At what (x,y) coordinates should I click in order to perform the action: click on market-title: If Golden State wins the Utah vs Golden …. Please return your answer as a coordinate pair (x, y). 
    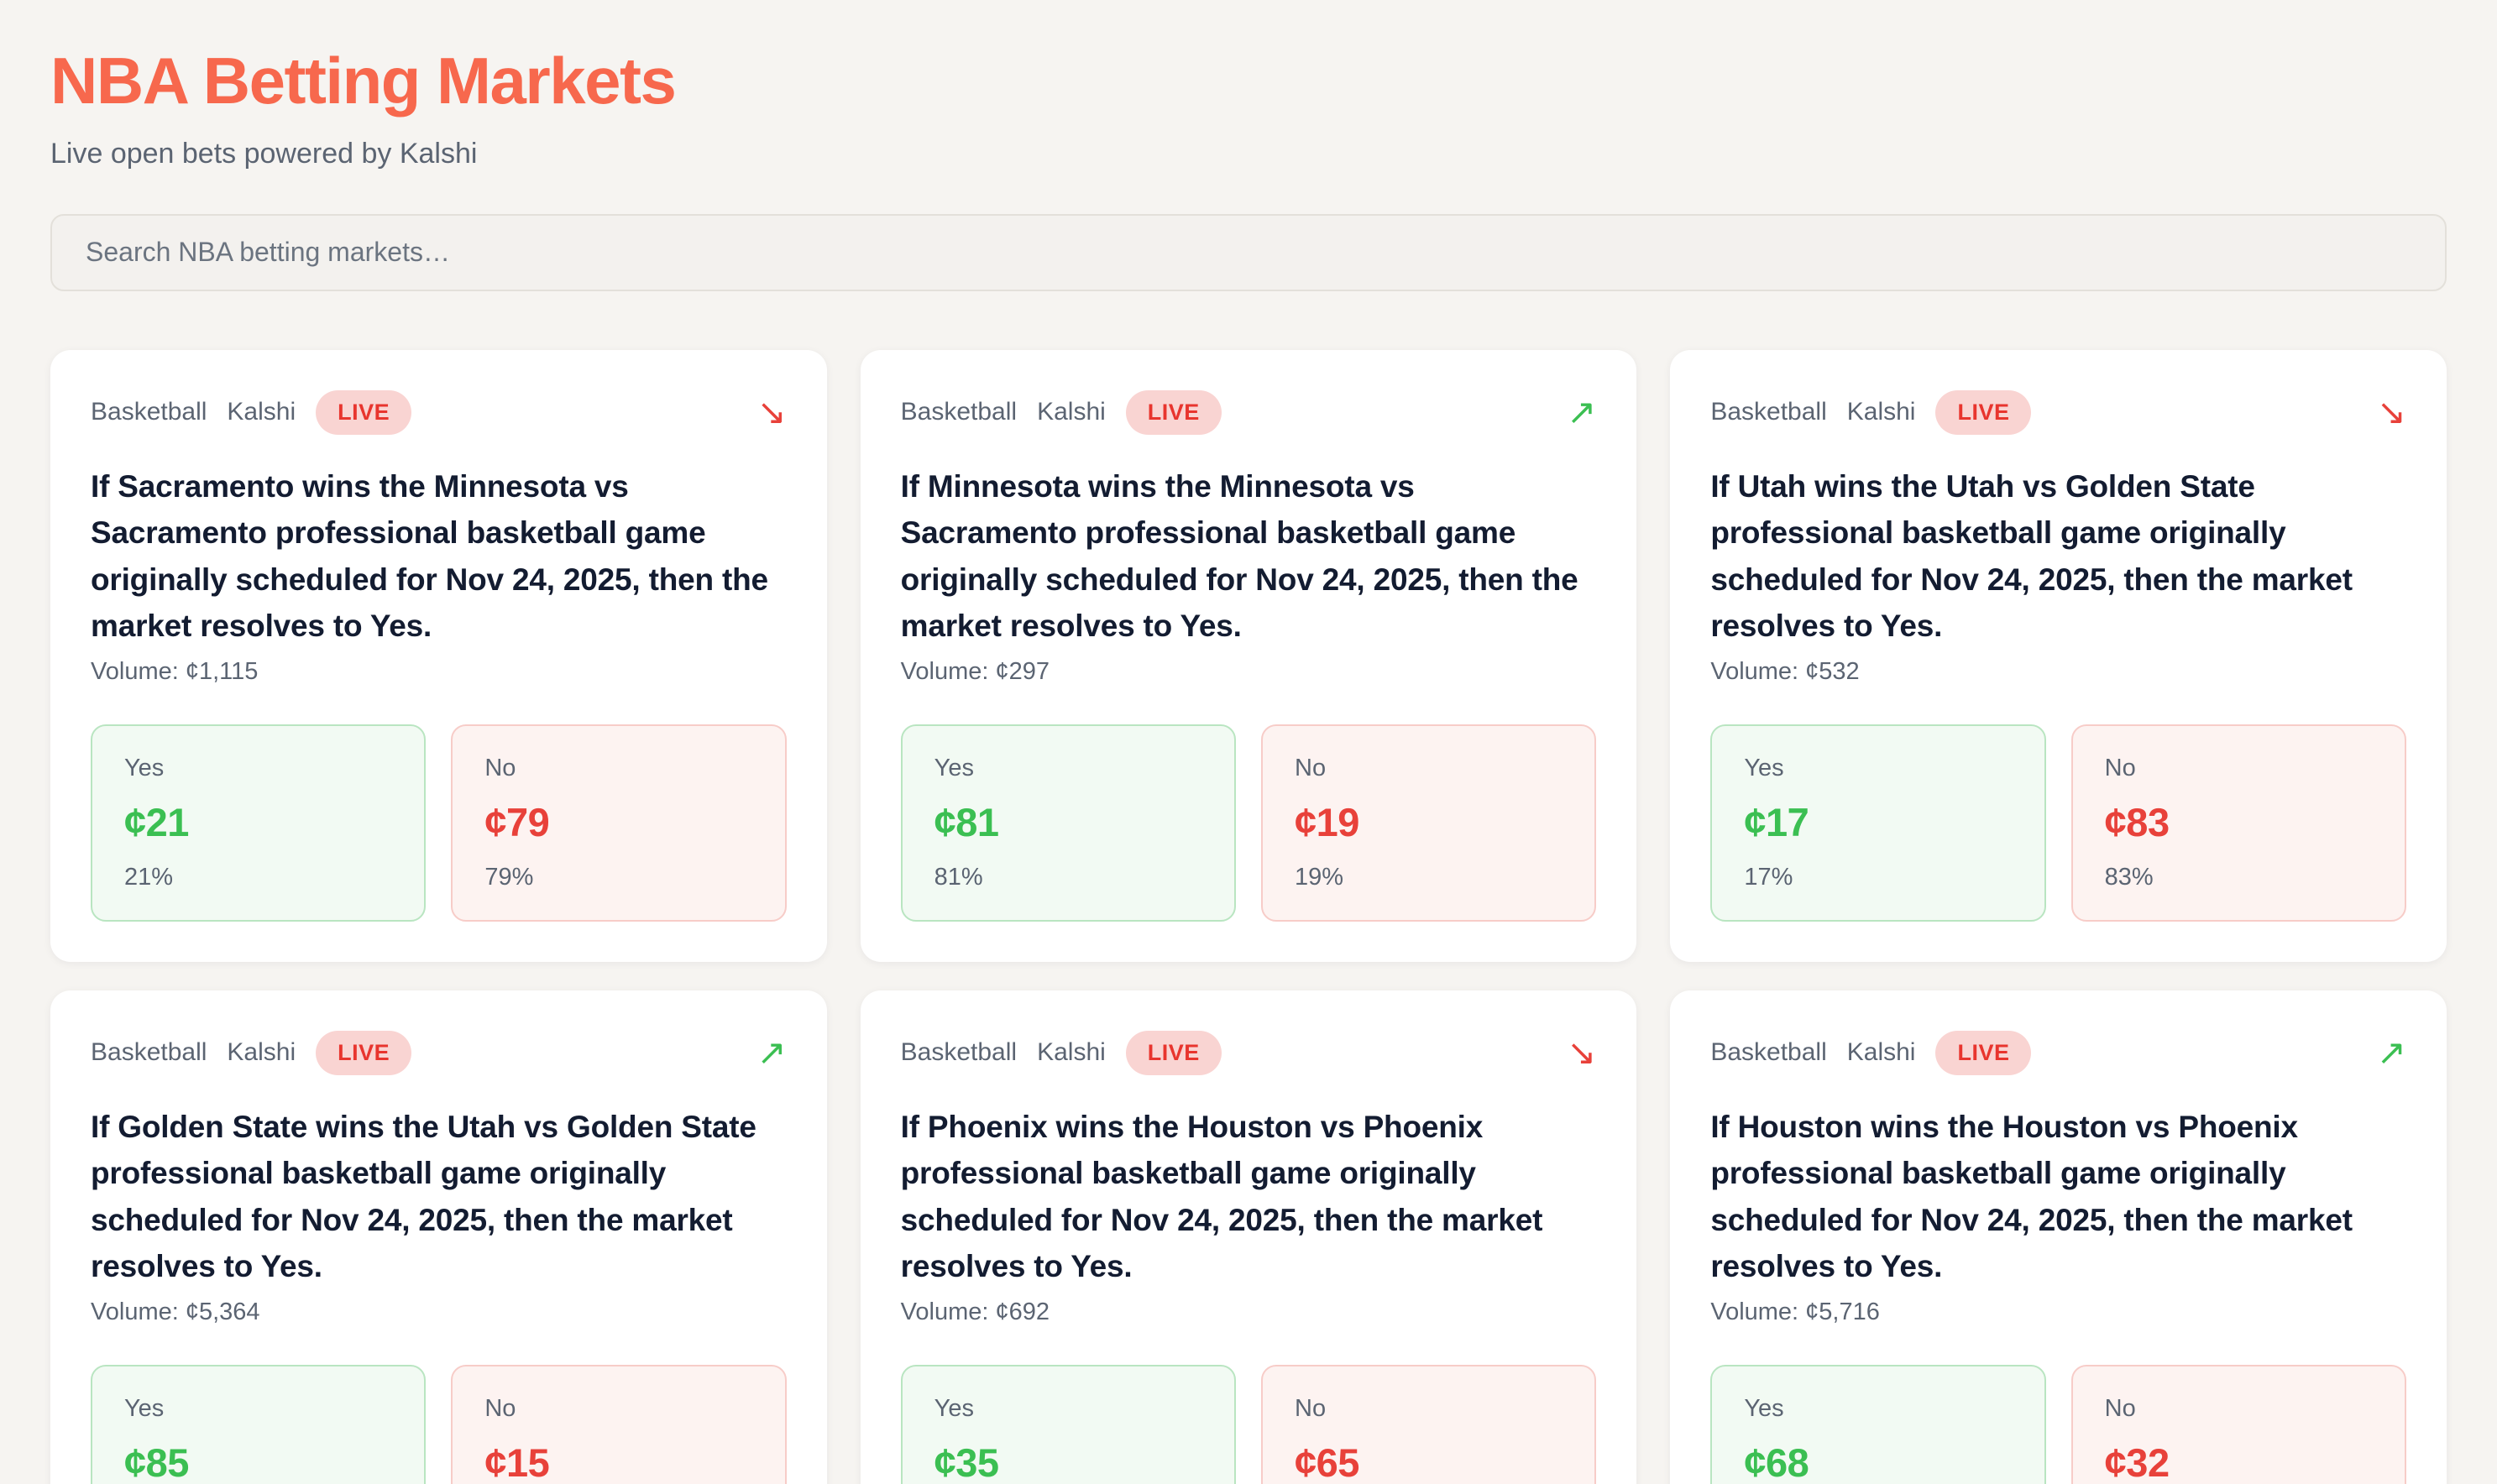
    Looking at the image, I should click on (423, 1196).